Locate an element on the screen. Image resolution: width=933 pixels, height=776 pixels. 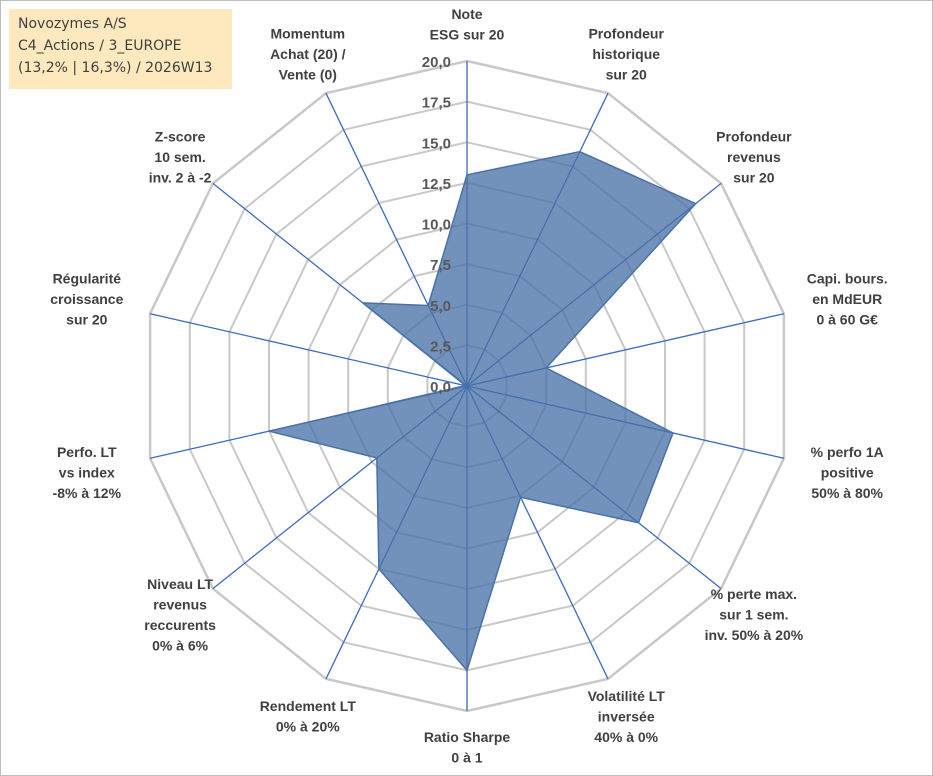
axis-label-line: inv. 2 à -2 is located at coordinates (180, 177).